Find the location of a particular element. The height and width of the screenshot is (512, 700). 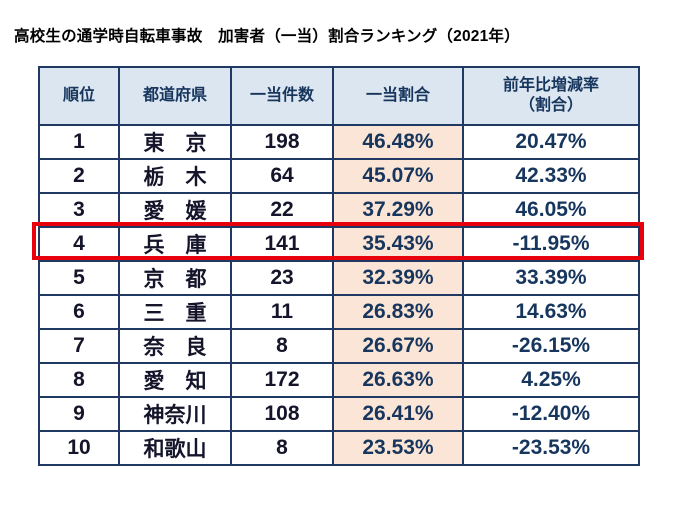

yoy-cell: 33.39% is located at coordinates (551, 278).